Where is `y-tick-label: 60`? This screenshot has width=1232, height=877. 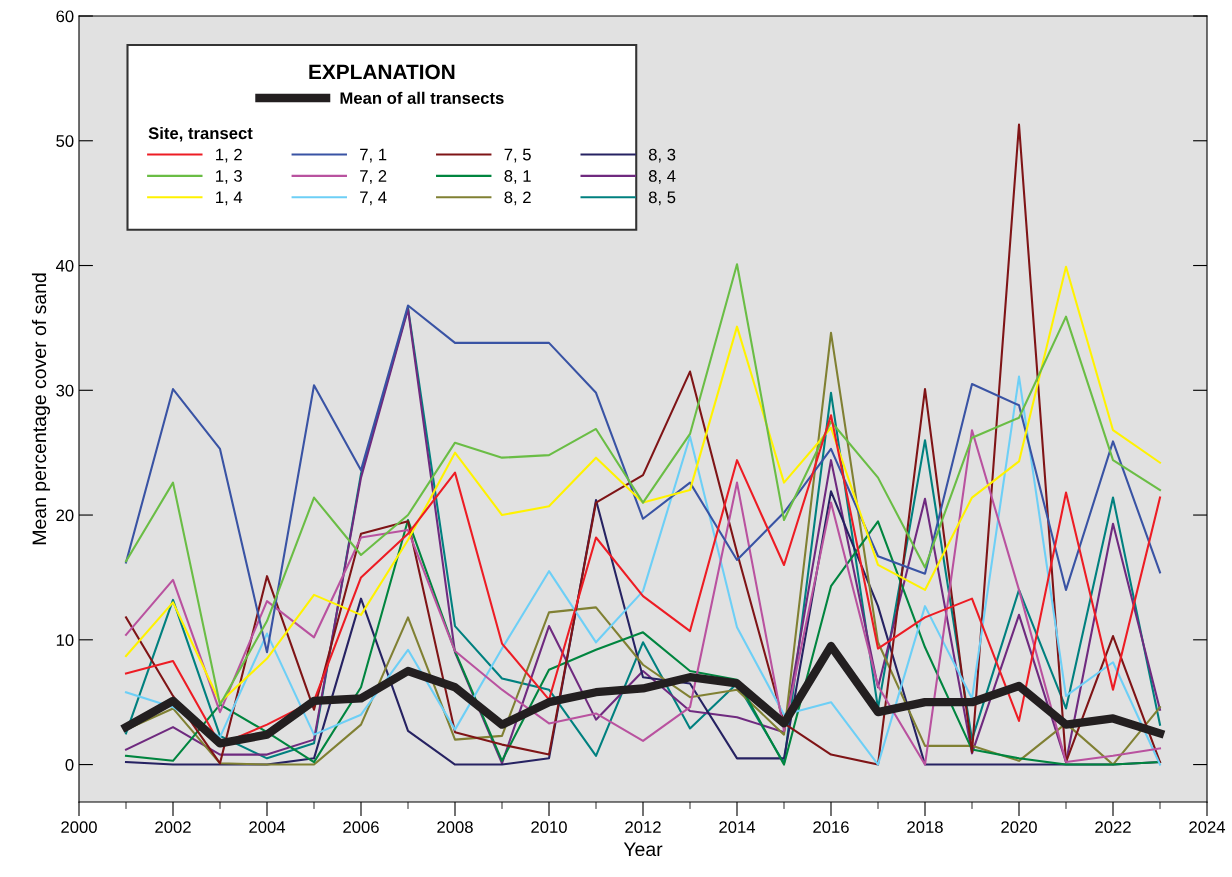 y-tick-label: 60 is located at coordinates (65, 16).